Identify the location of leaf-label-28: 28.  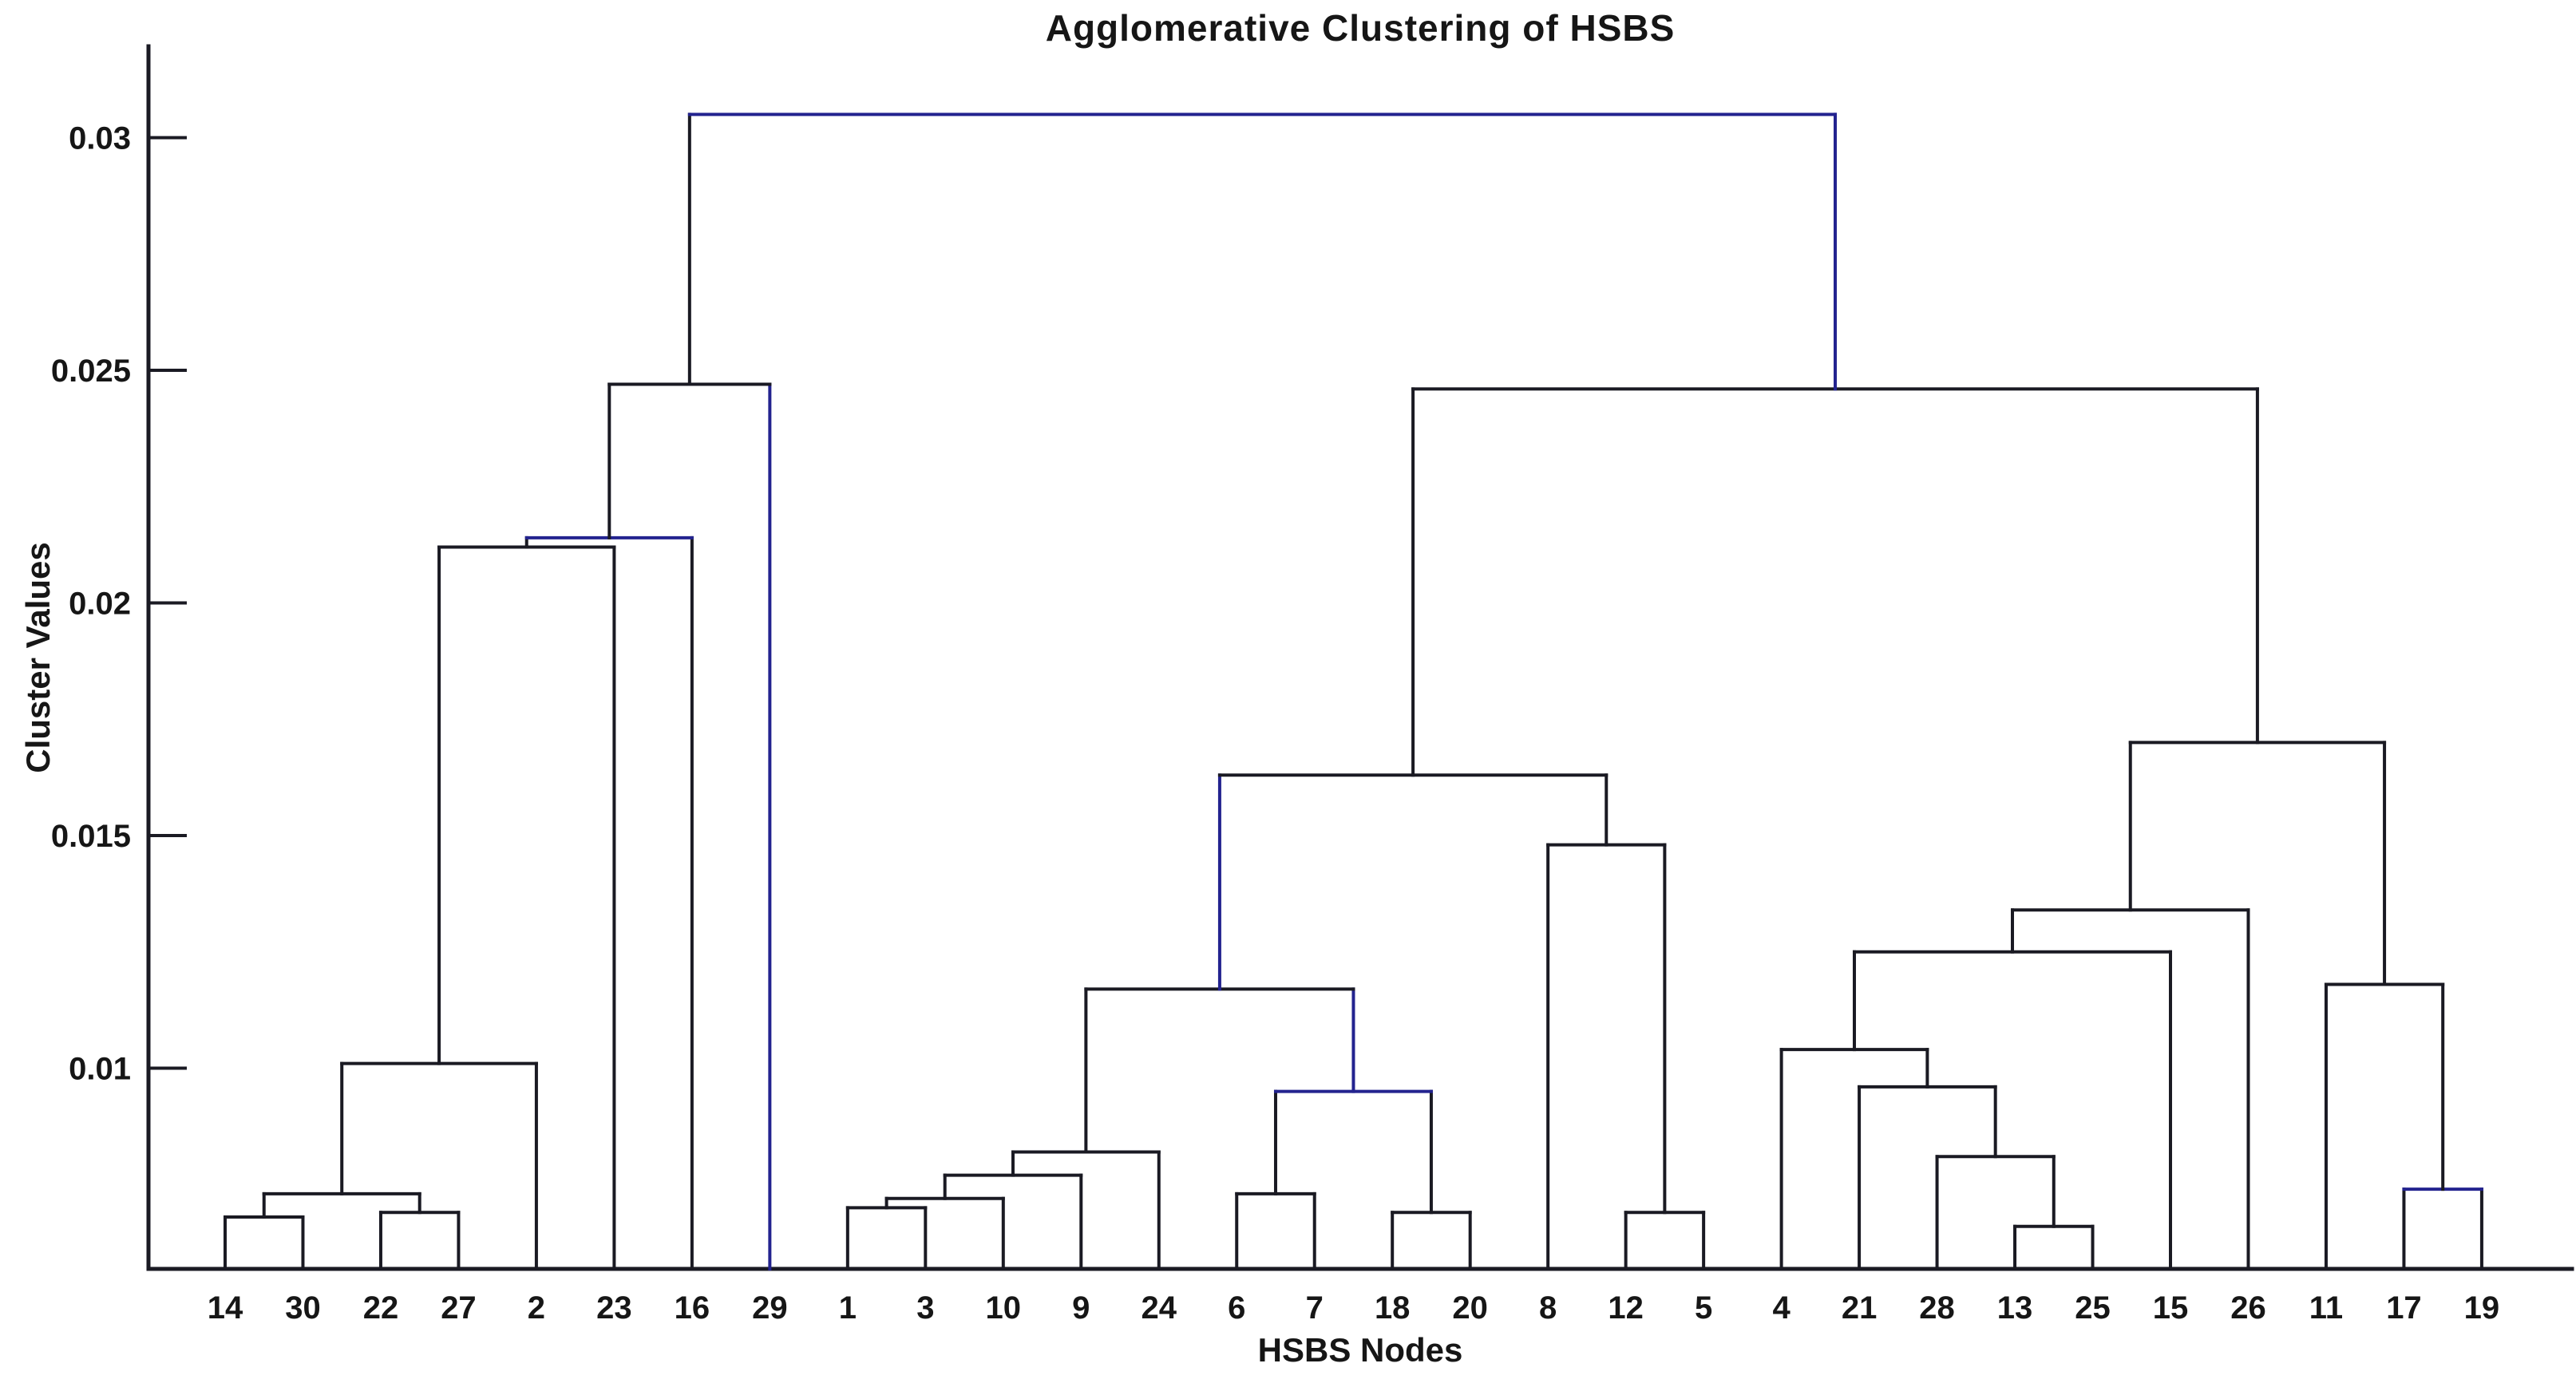
(1937, 1308).